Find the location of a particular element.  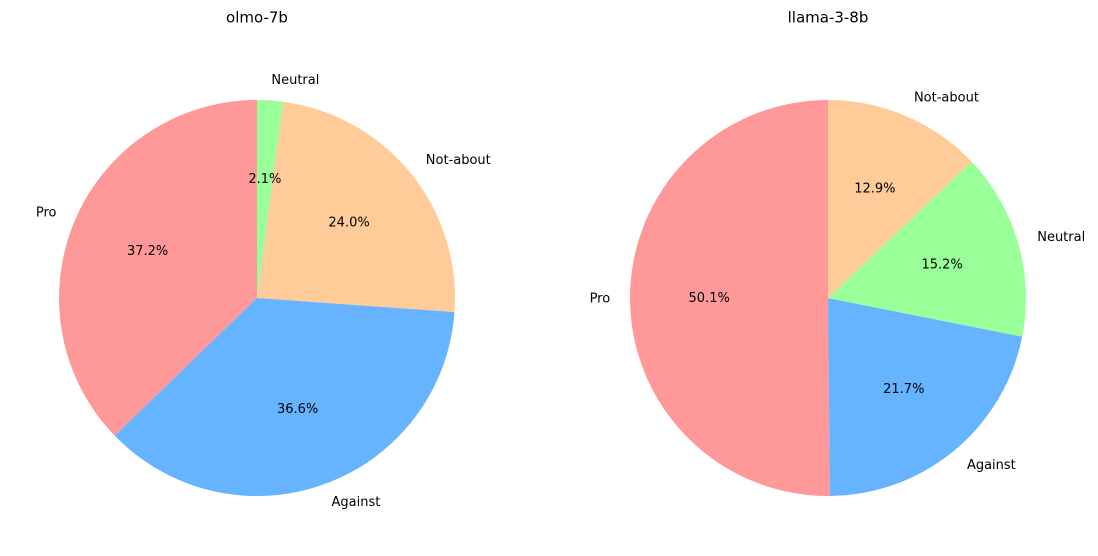

chart-title: olmo-7b is located at coordinates (257, 18).